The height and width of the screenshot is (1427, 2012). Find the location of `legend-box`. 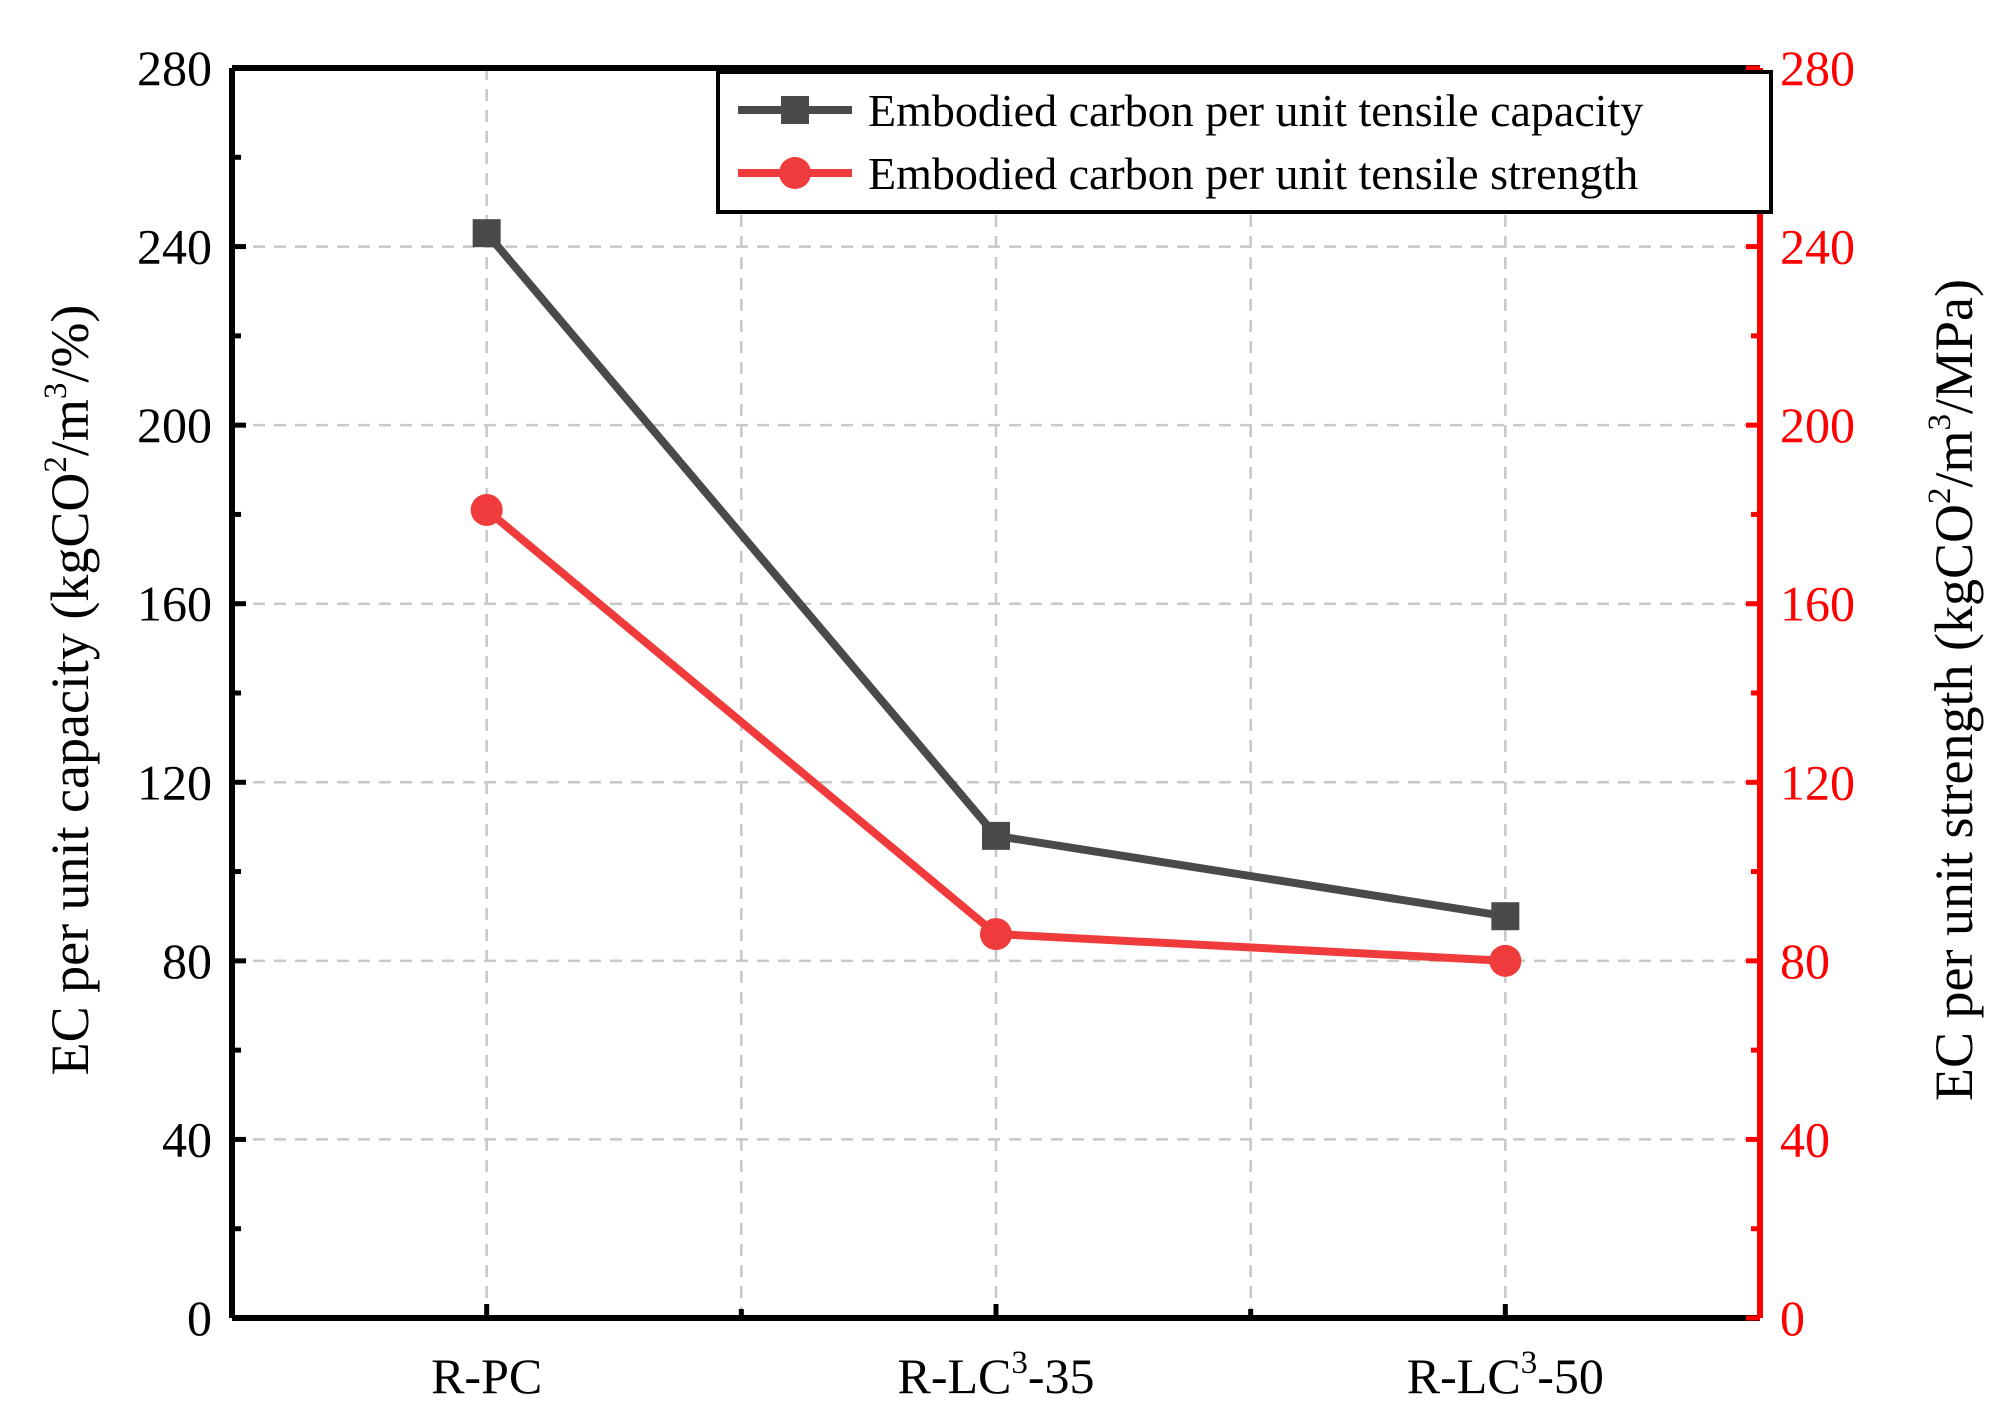

legend-box is located at coordinates (1244, 142).